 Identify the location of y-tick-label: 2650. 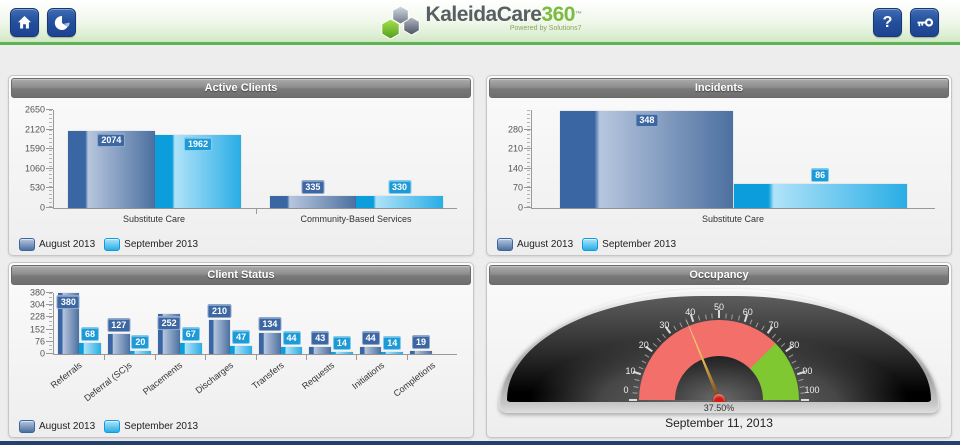
(34, 109).